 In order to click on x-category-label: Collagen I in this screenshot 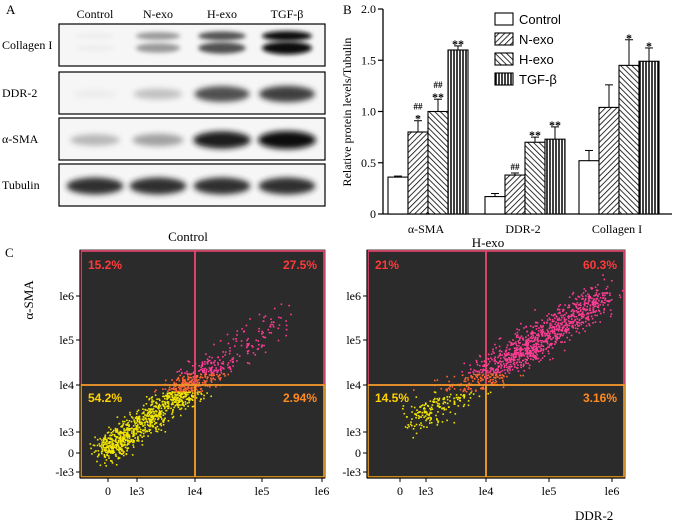, I will do `click(617, 229)`.